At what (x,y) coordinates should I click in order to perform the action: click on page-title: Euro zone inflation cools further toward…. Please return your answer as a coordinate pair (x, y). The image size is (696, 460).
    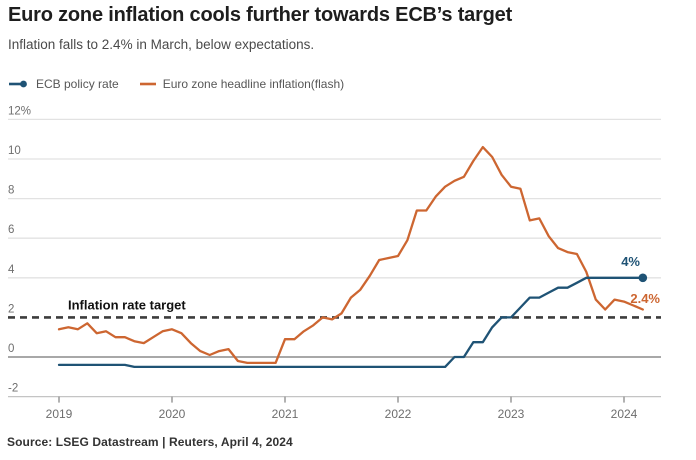
    Looking at the image, I should click on (260, 15).